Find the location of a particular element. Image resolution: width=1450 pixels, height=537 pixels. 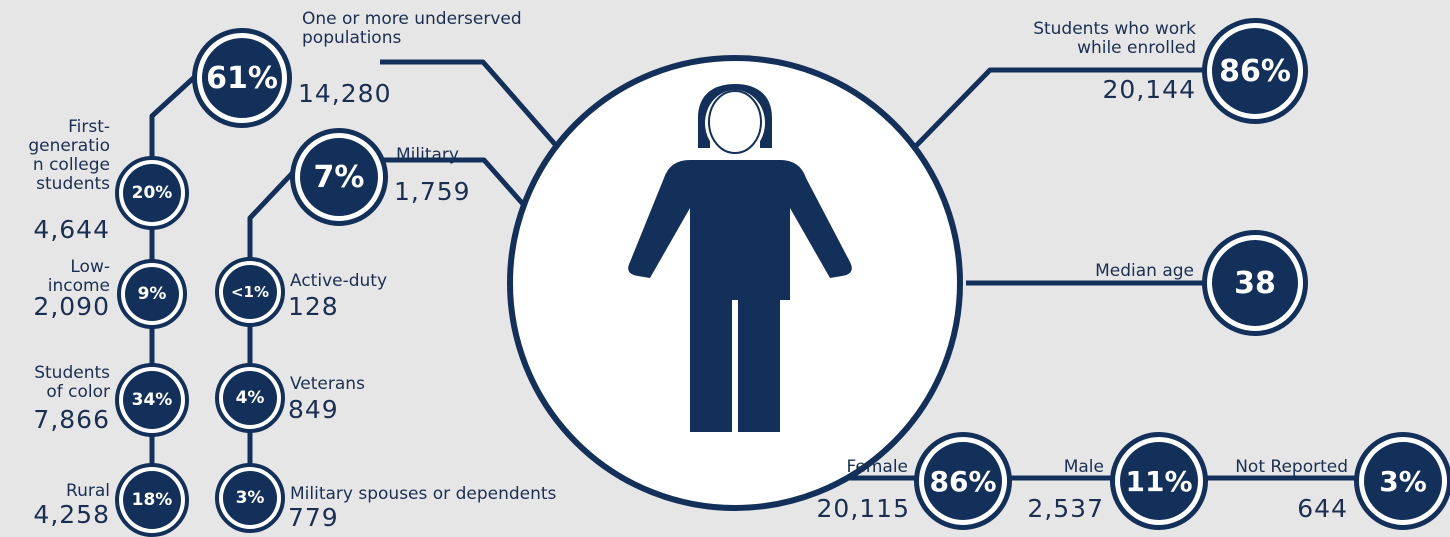

male-count: 2,537 is located at coordinates (1065, 508).